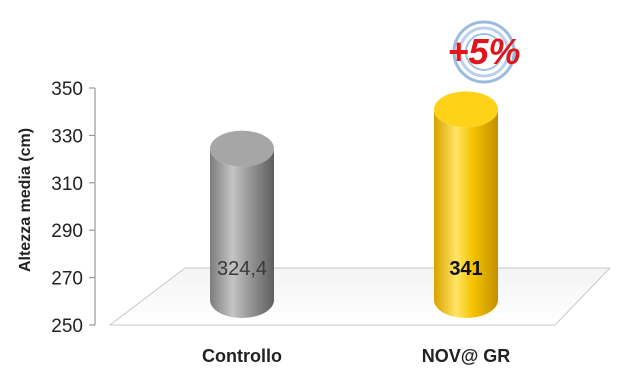  I want to click on y-tick-label: 270, so click(67, 279).